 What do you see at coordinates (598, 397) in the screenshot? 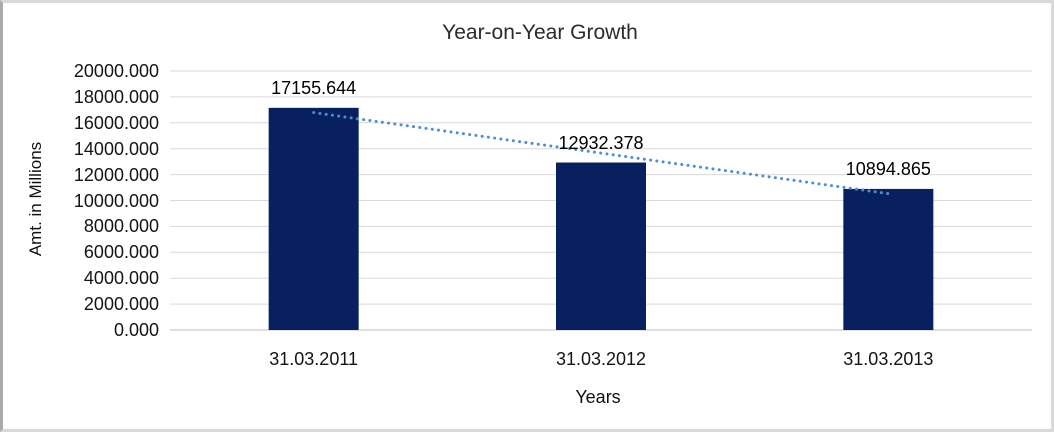
I see `x-axis-title: Years` at bounding box center [598, 397].